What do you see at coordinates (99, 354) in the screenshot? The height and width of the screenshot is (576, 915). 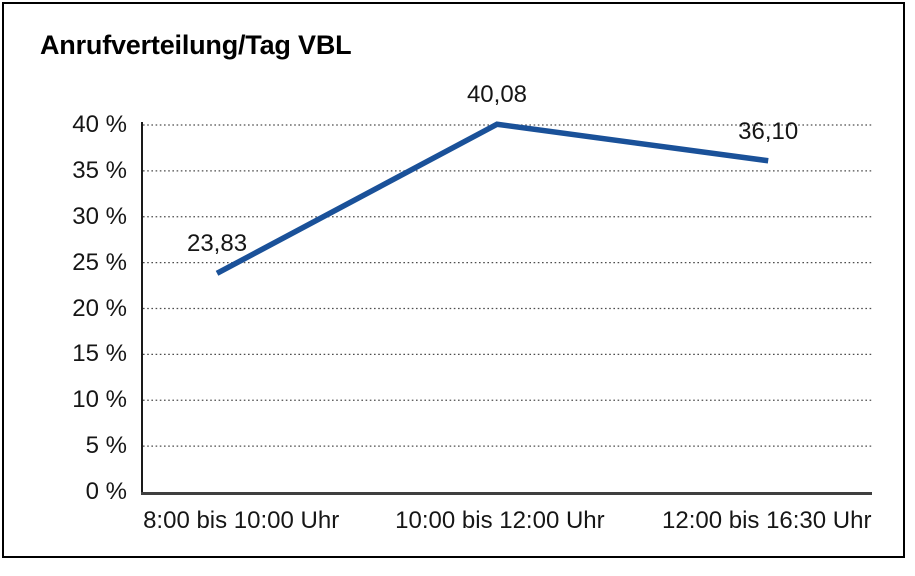 I see `y-axis-tick-label: 15 %` at bounding box center [99, 354].